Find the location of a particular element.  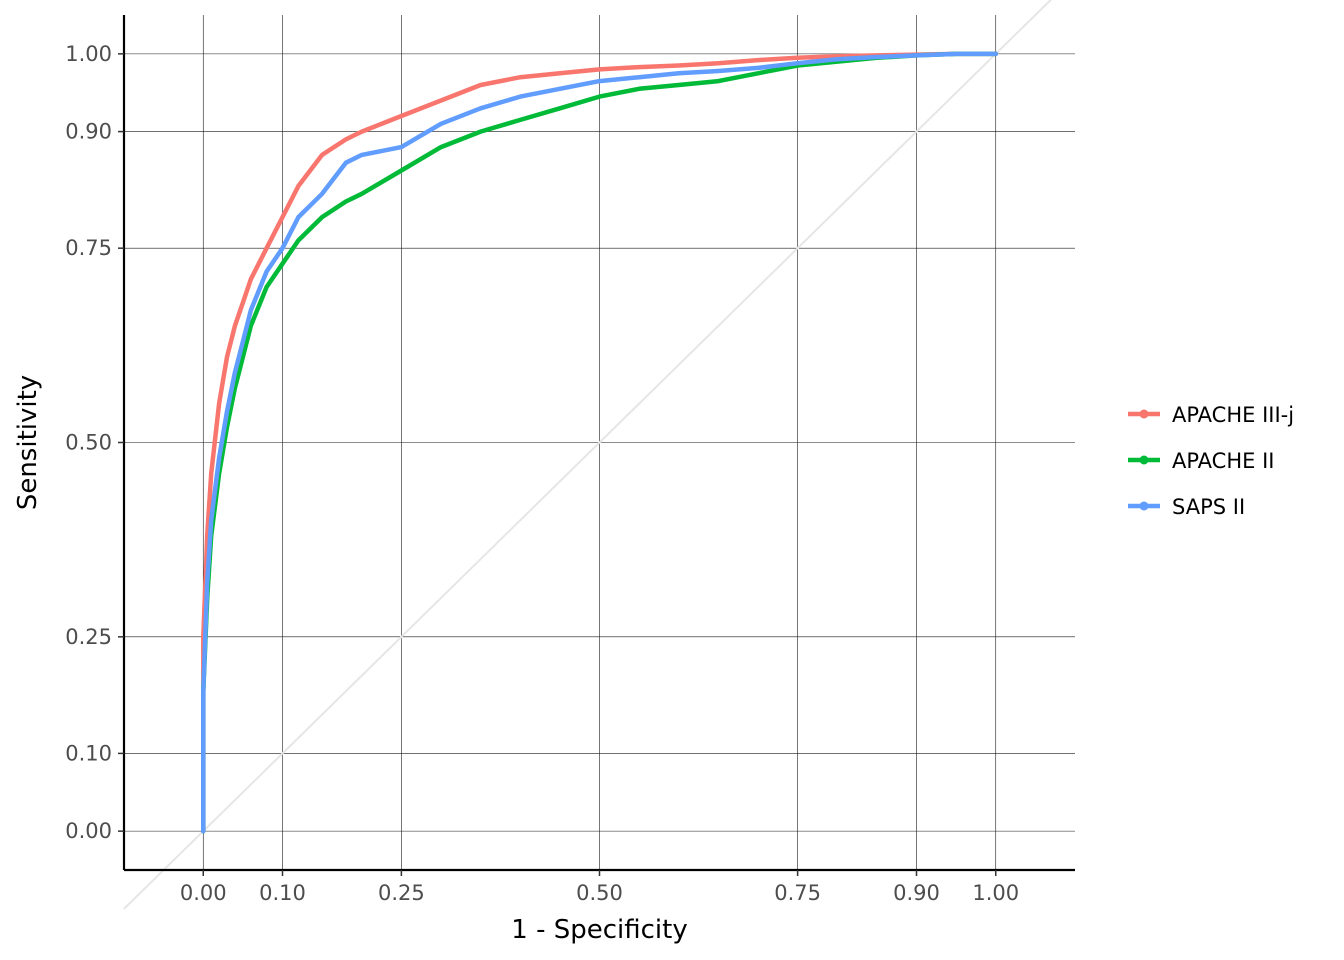

y-tick-label: 0.90 is located at coordinates (88, 132).